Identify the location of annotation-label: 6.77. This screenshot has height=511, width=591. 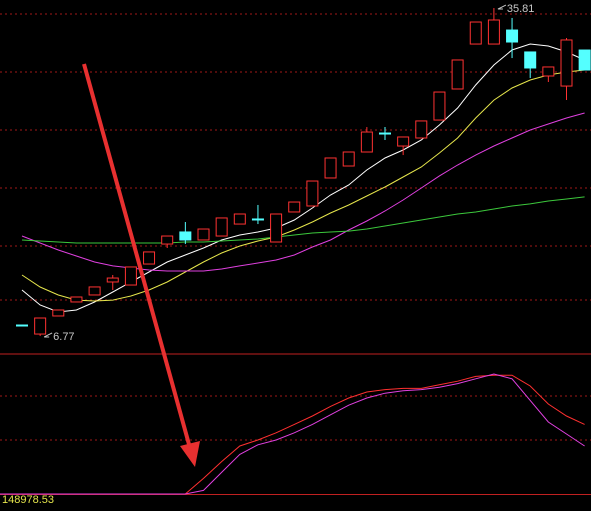
(63, 337).